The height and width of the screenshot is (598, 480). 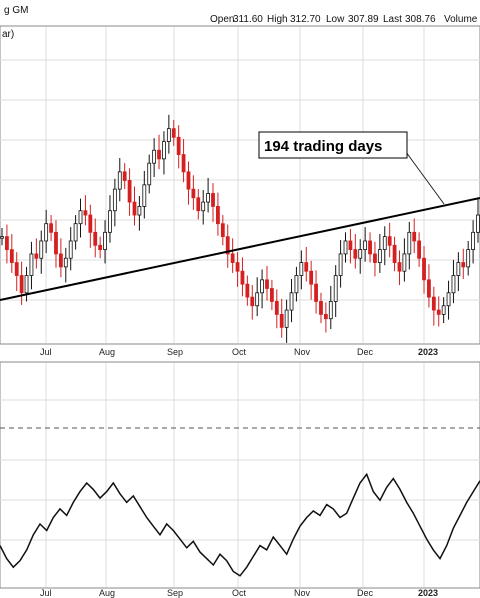 What do you see at coordinates (107, 352) in the screenshot?
I see `x-tick-aug: Aug` at bounding box center [107, 352].